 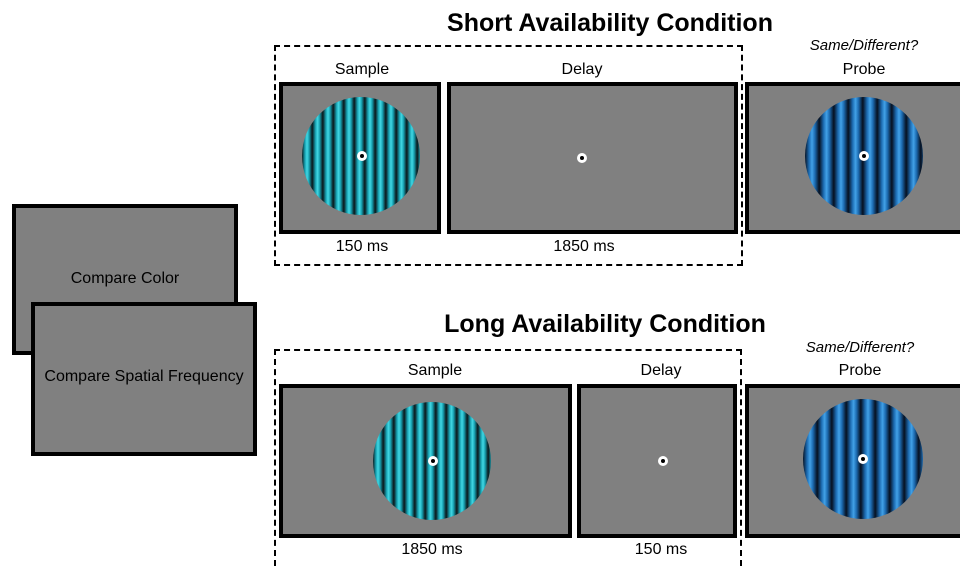 I want to click on long-delay-label: Delay, so click(x=661, y=370).